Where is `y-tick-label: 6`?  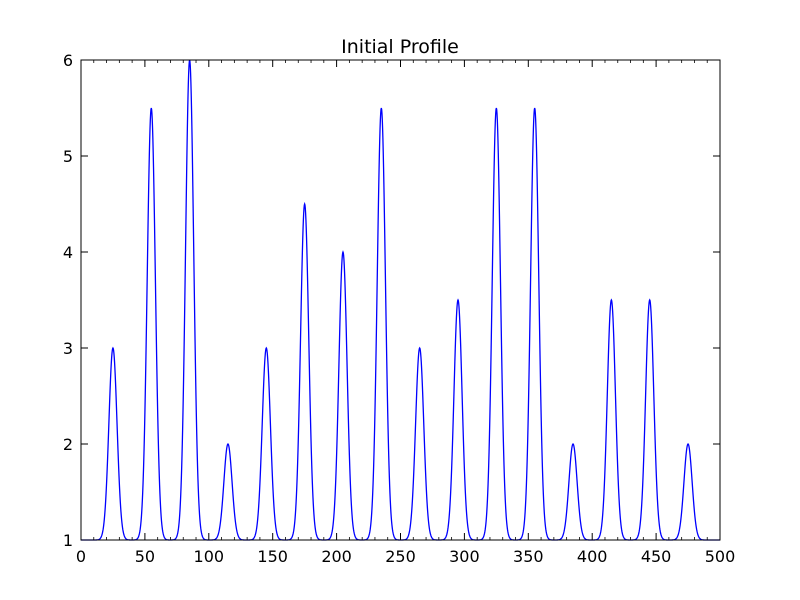 y-tick-label: 6 is located at coordinates (68, 60).